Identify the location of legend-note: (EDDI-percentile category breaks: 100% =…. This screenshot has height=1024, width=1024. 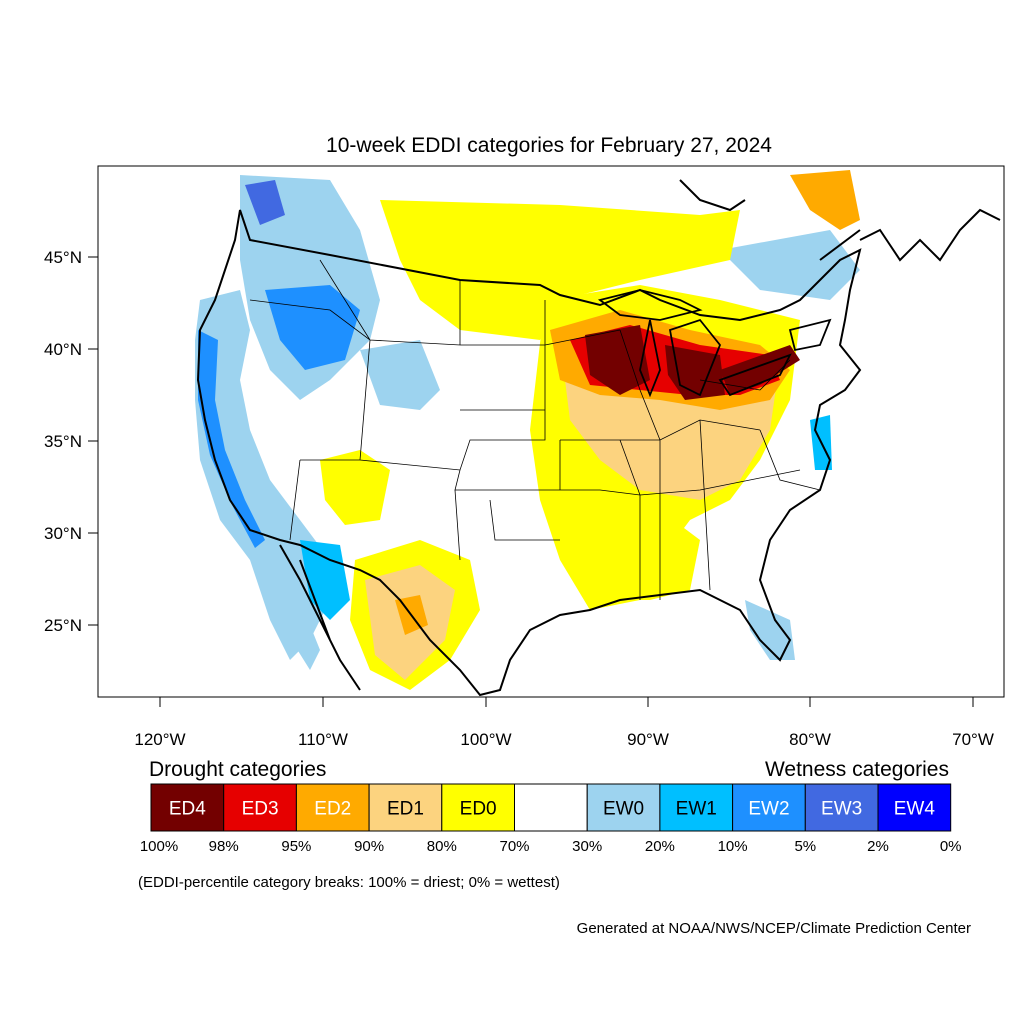
(349, 882).